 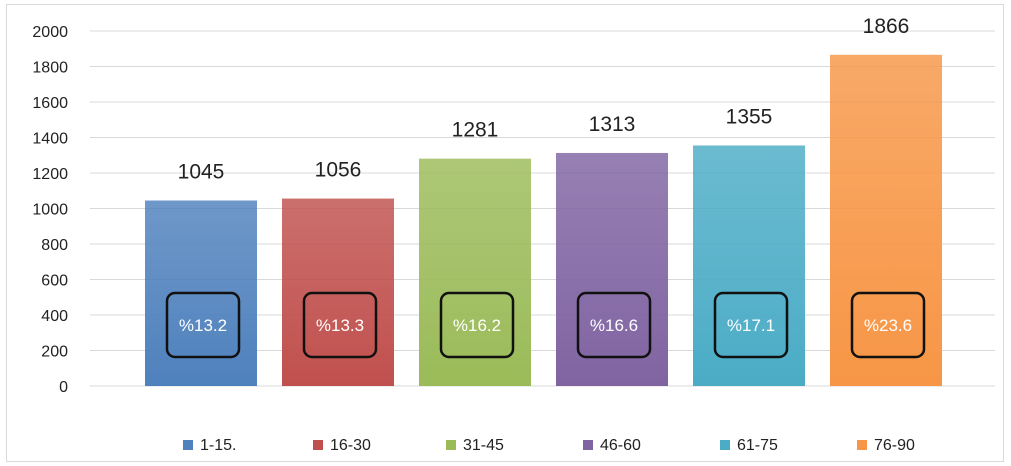 What do you see at coordinates (50, 103) in the screenshot?
I see `y-tick-label: 1600` at bounding box center [50, 103].